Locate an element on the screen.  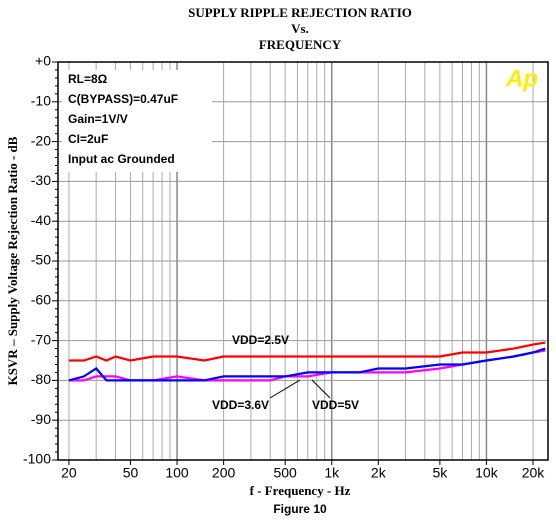
x-tick-label: 10k is located at coordinates (487, 473).